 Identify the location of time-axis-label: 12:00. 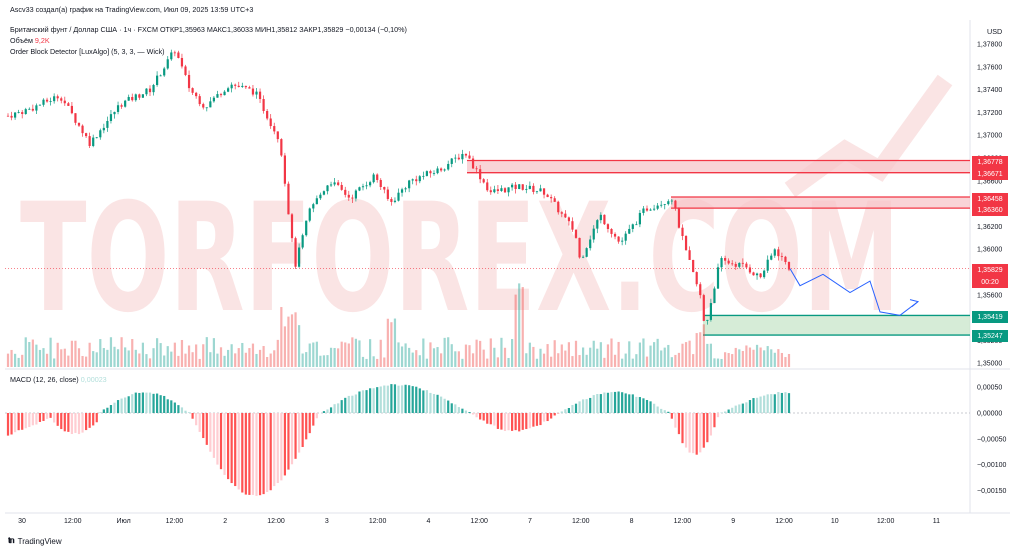
(378, 521).